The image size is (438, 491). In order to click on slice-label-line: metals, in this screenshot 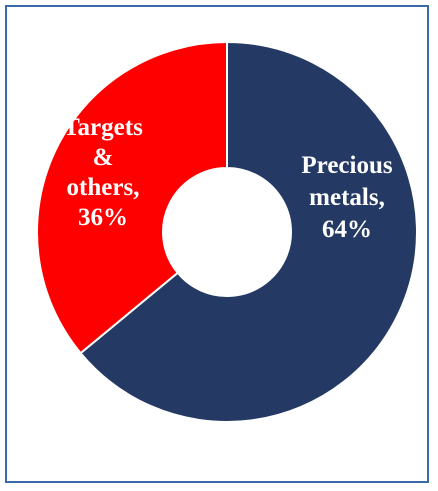, I will do `click(347, 197)`.